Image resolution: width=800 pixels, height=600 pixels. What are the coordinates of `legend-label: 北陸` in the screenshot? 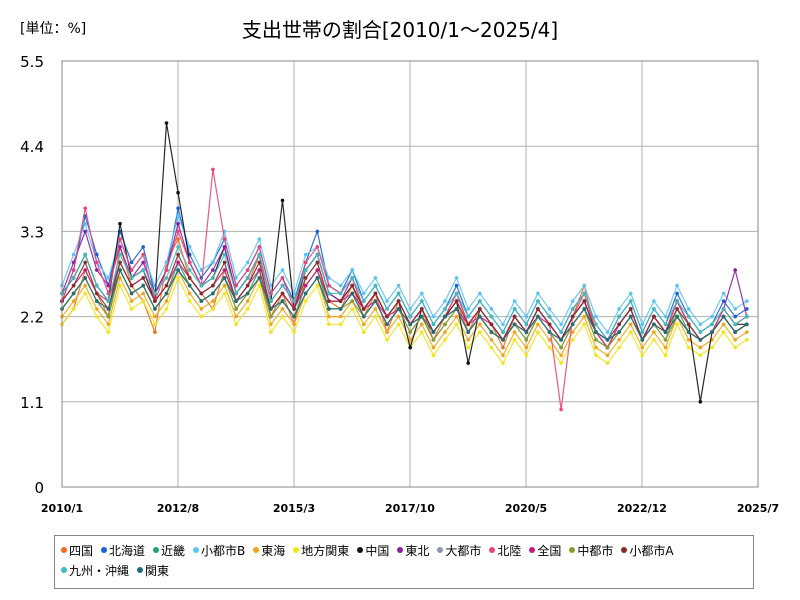 It's located at (509, 550).